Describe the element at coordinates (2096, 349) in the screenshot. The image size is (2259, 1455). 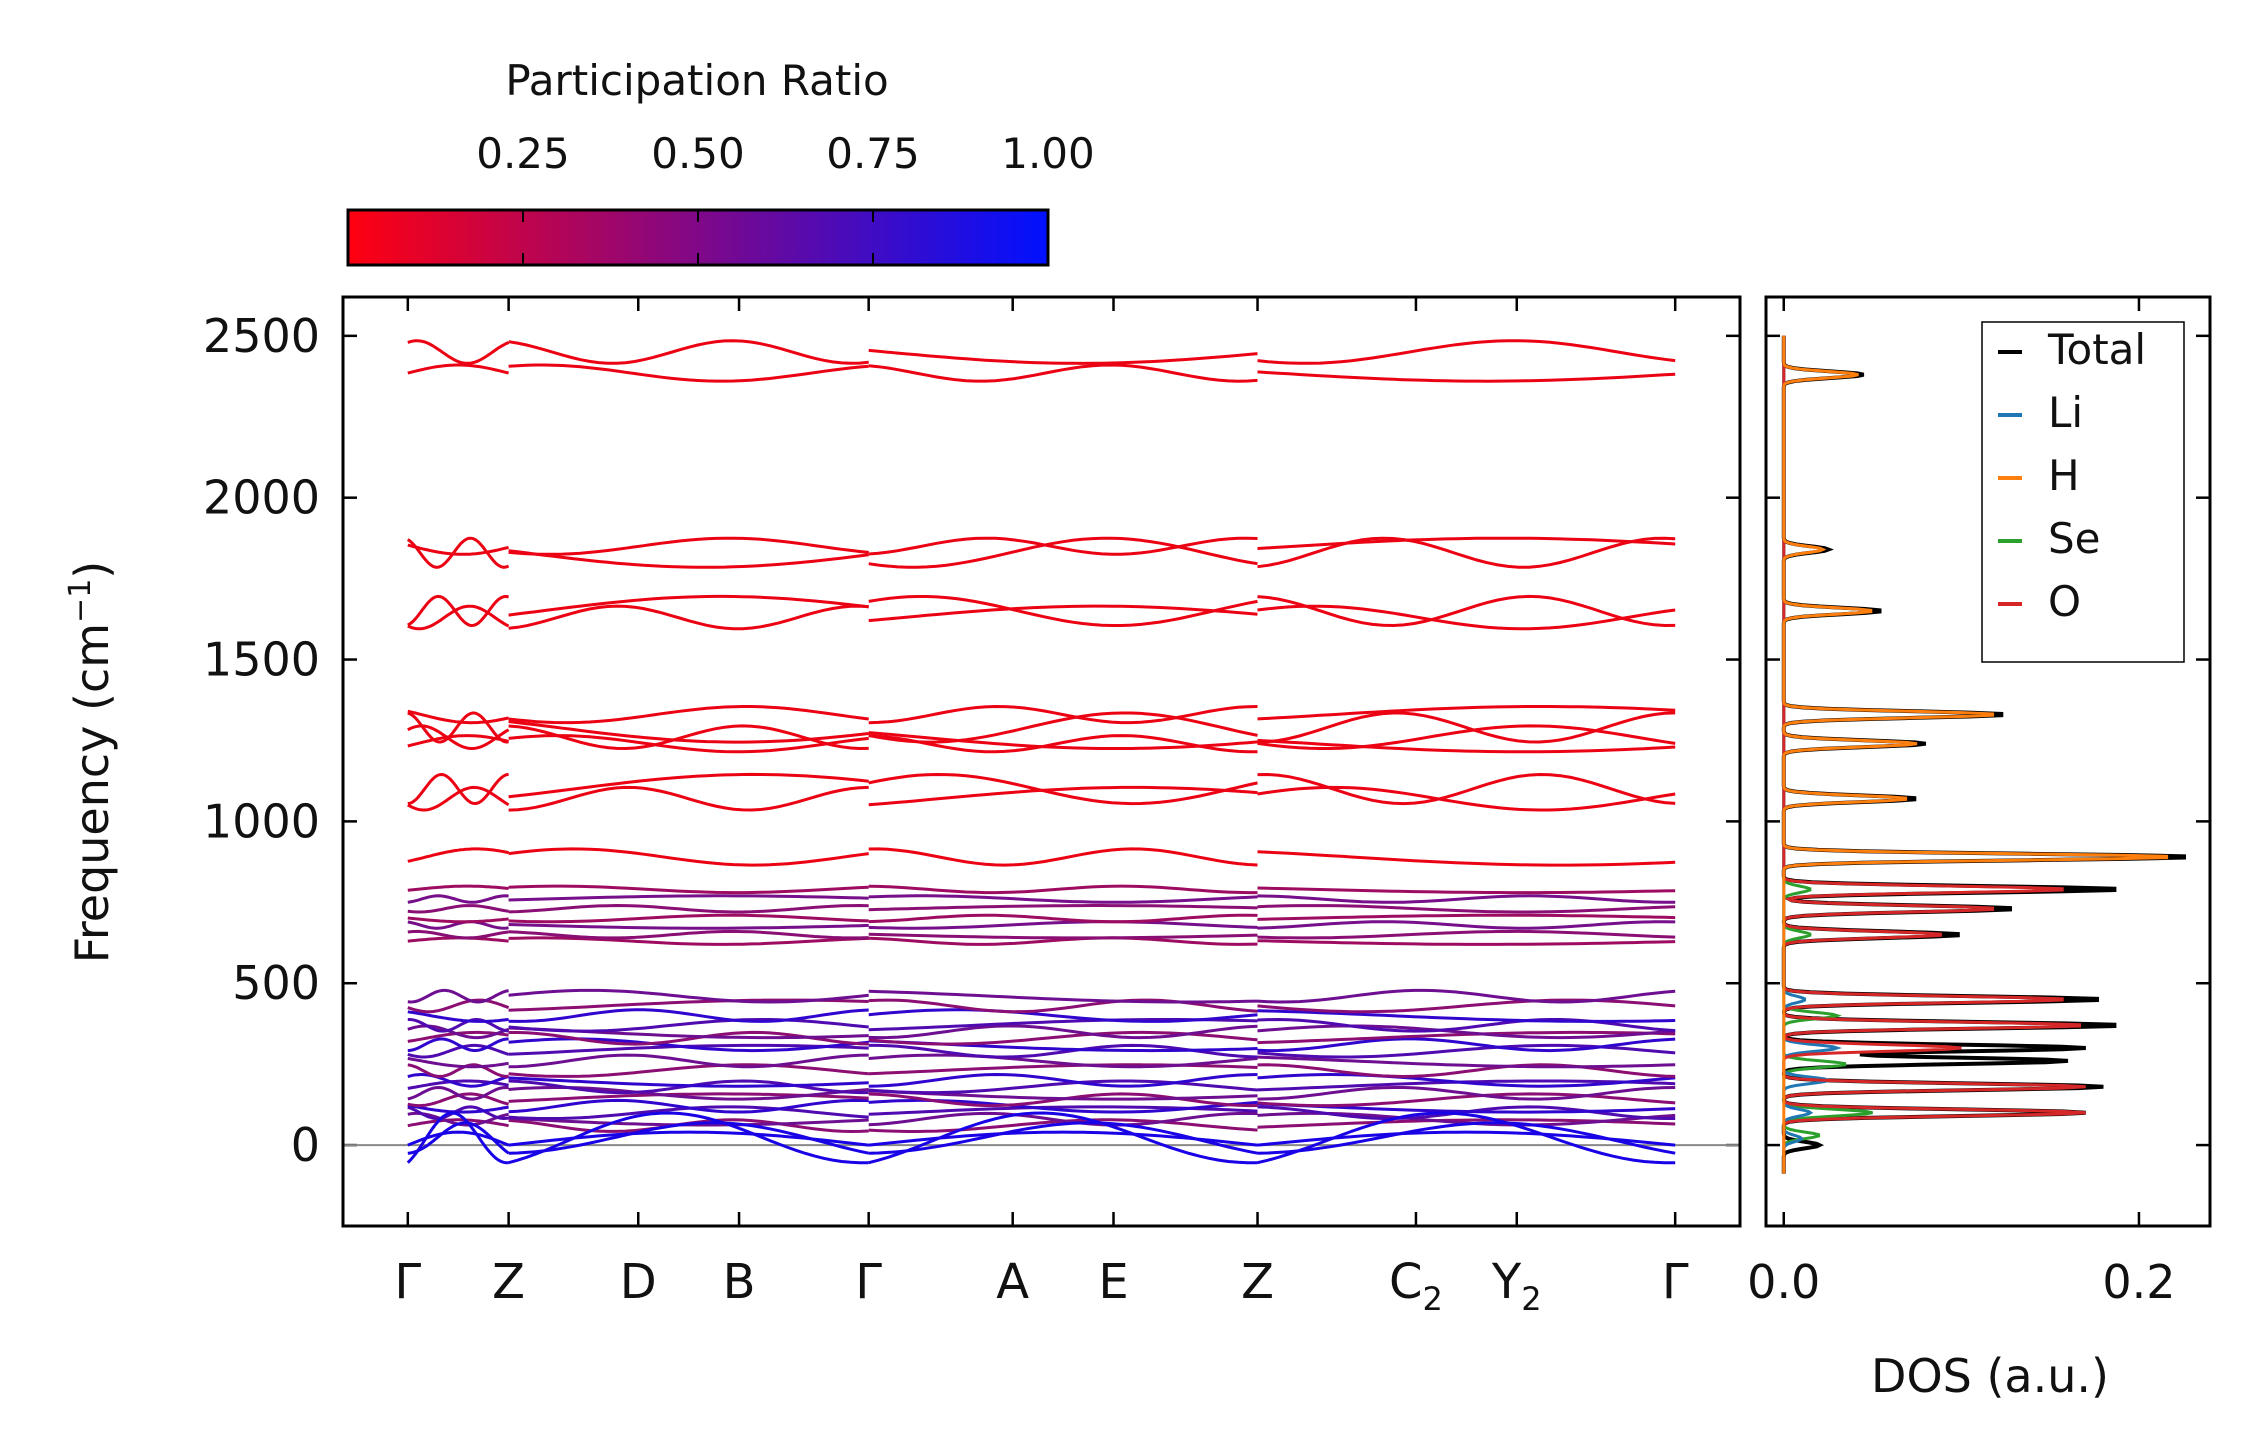
I see `legend-entry: Total` at that location.